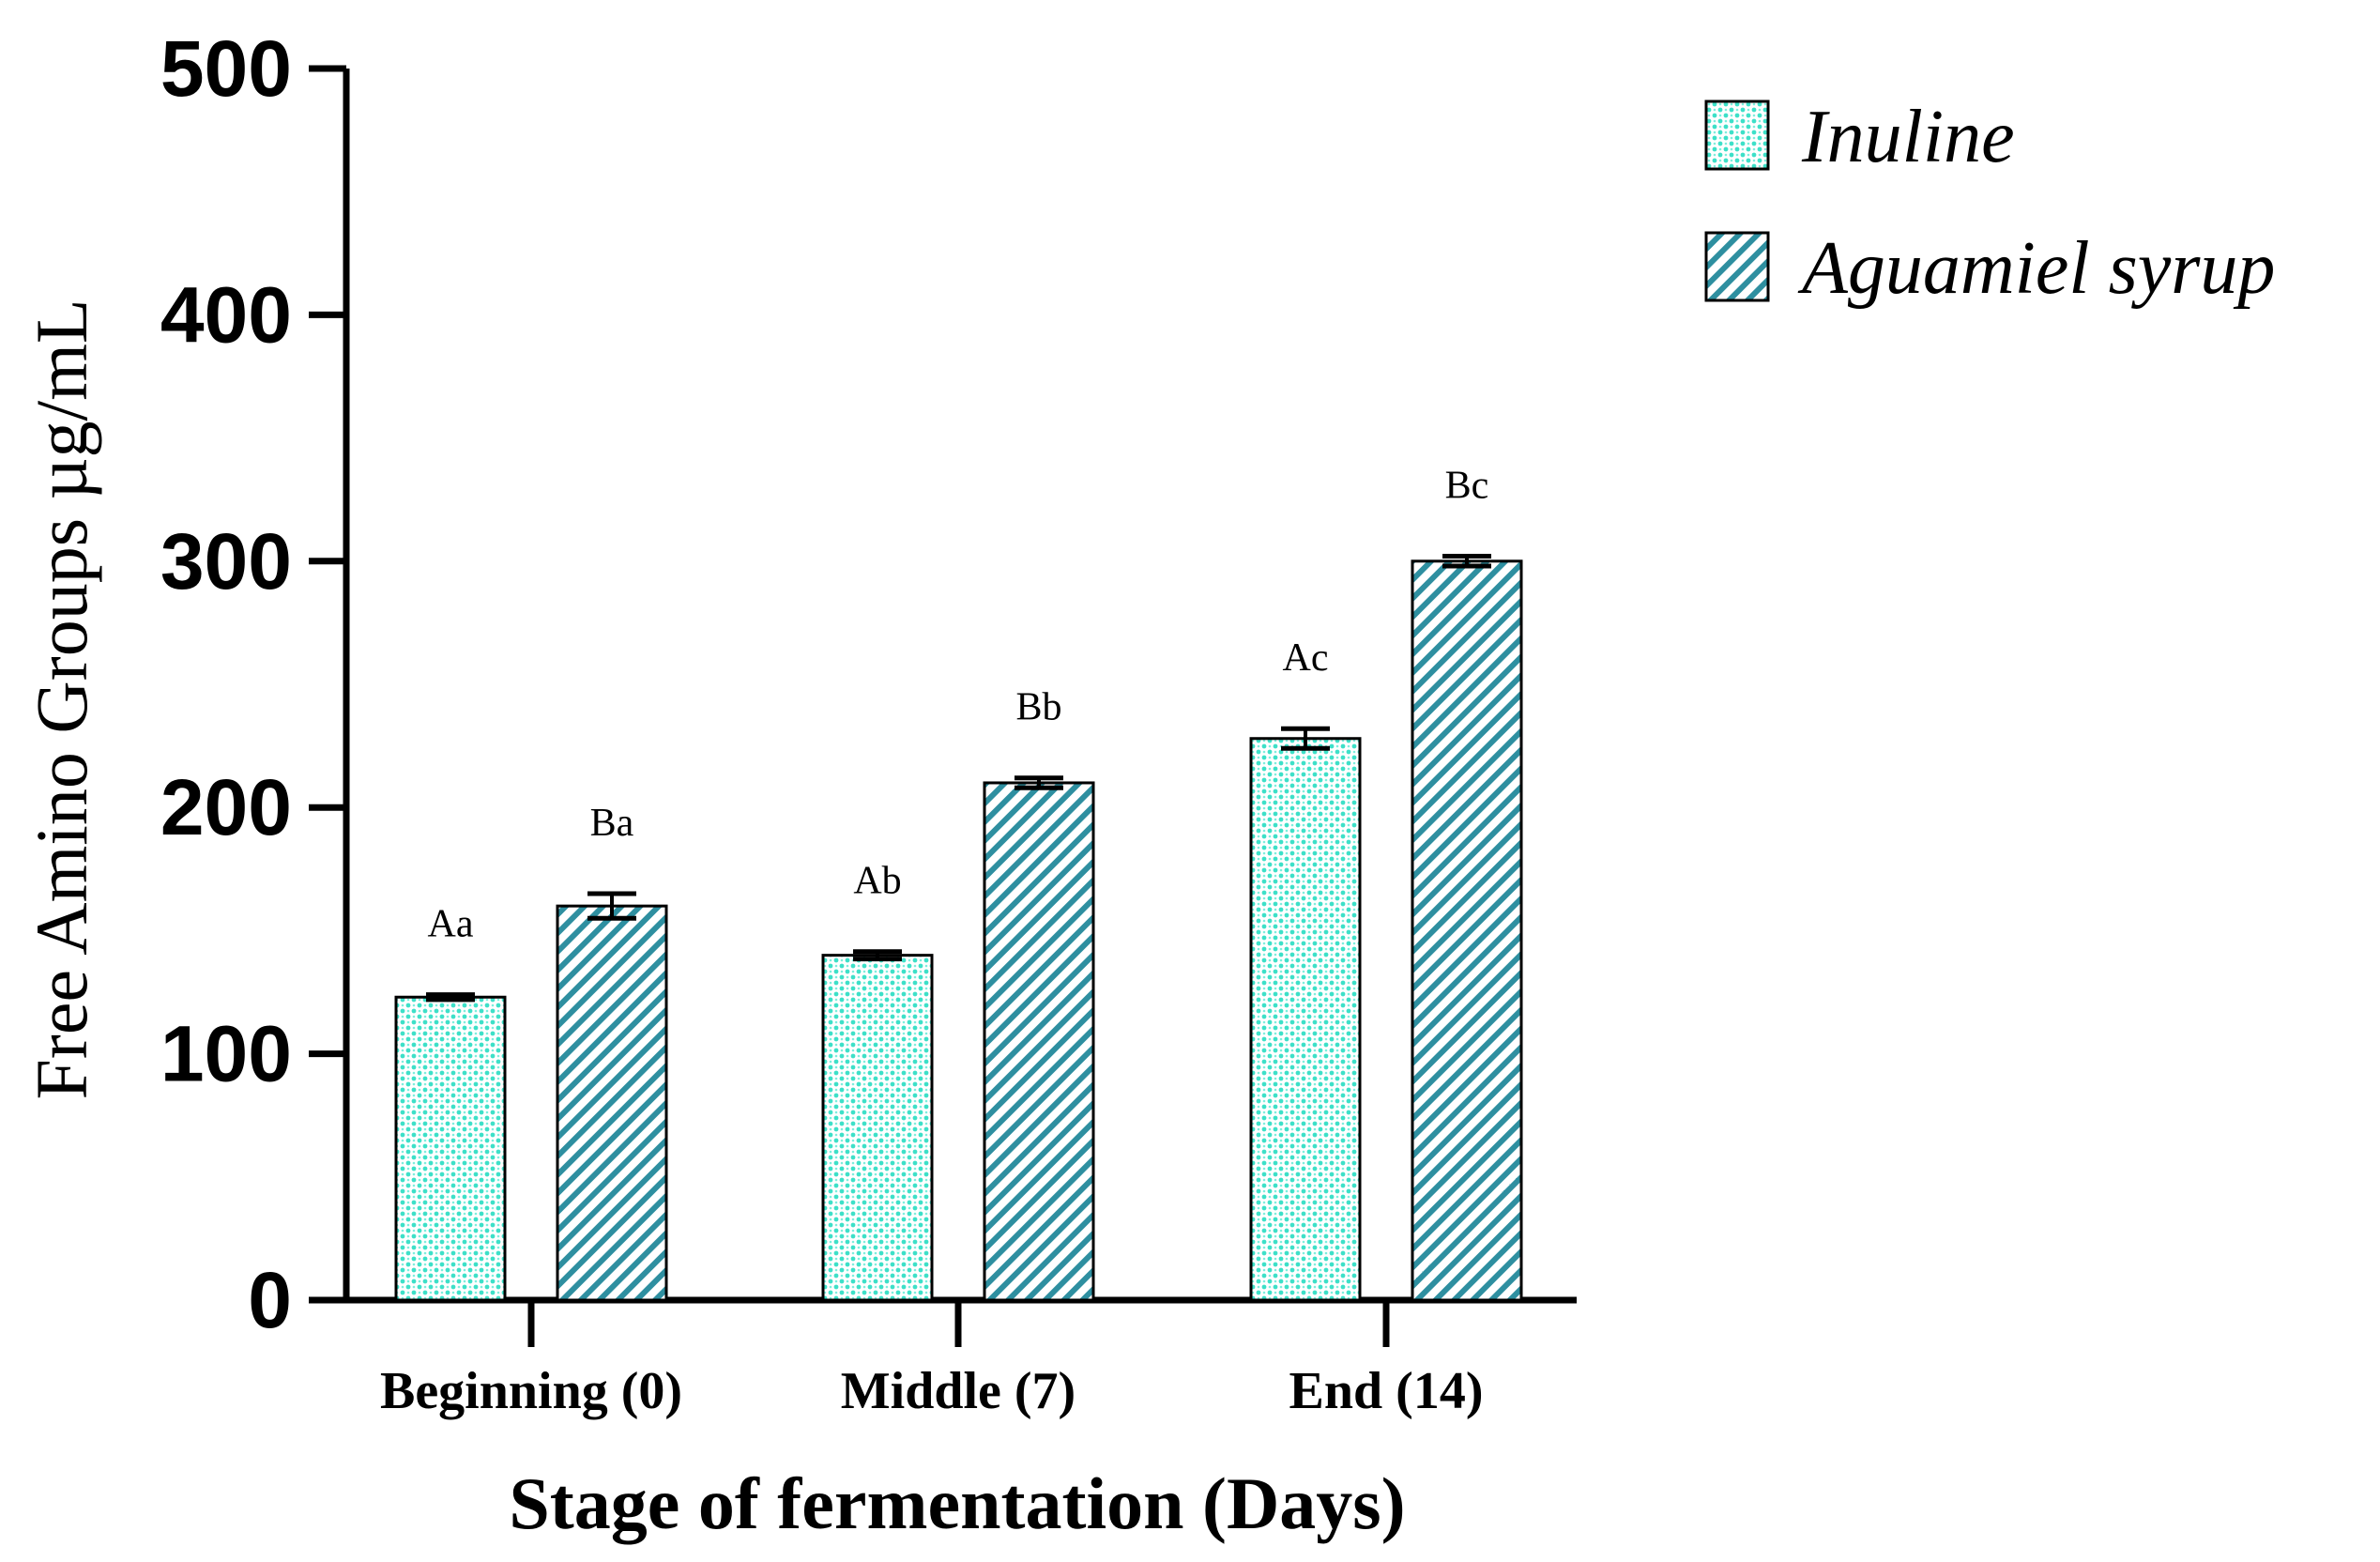 The width and height of the screenshot is (2380, 1562). What do you see at coordinates (1989, 203) in the screenshot?
I see `legend: Inuline Aguamiel syrup` at bounding box center [1989, 203].